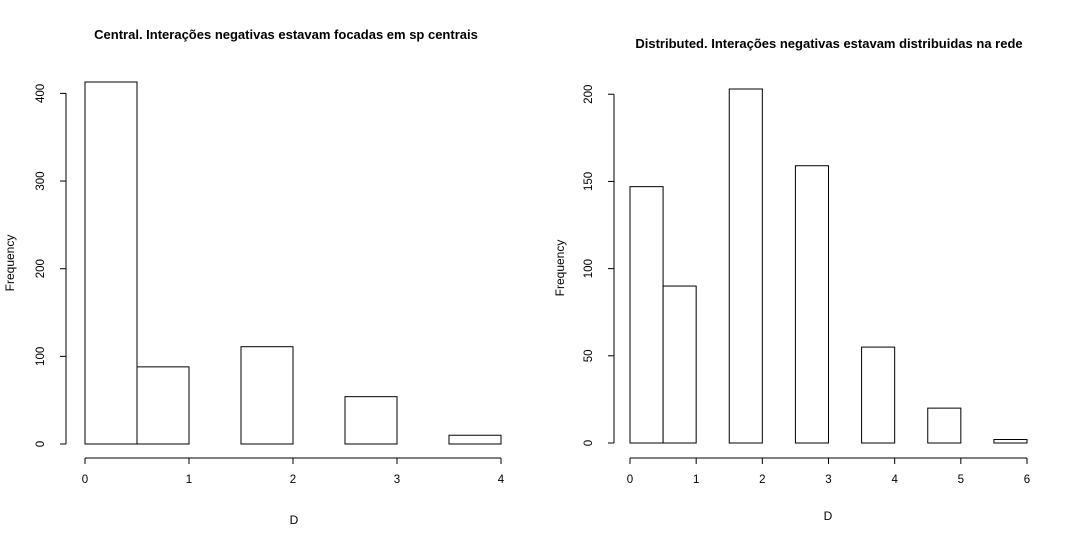  I want to click on y-tick-label: 150, so click(589, 181).